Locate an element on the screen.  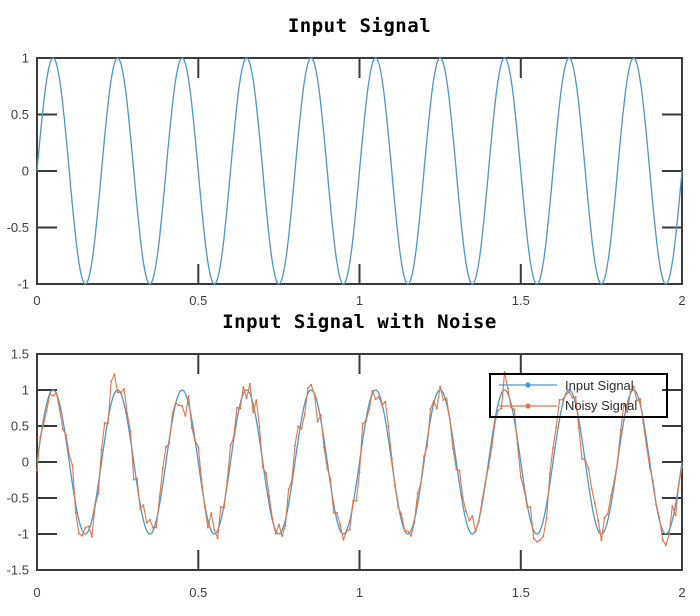
legend-entry-noisy-signal: Noisy Signal is located at coordinates (578, 406).